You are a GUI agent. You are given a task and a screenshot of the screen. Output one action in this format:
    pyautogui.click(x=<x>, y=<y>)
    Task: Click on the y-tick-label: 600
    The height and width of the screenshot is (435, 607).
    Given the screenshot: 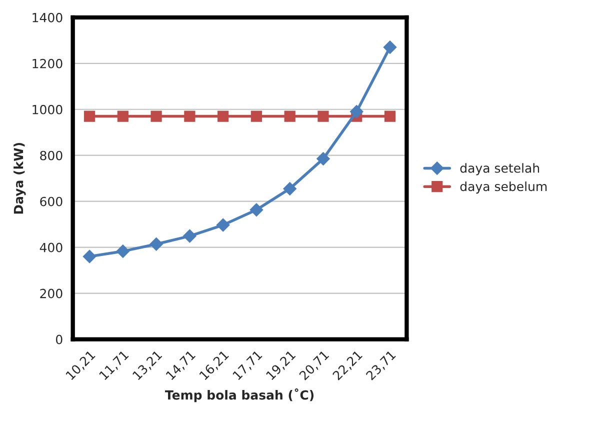 What is the action you would take?
    pyautogui.click(x=51, y=201)
    